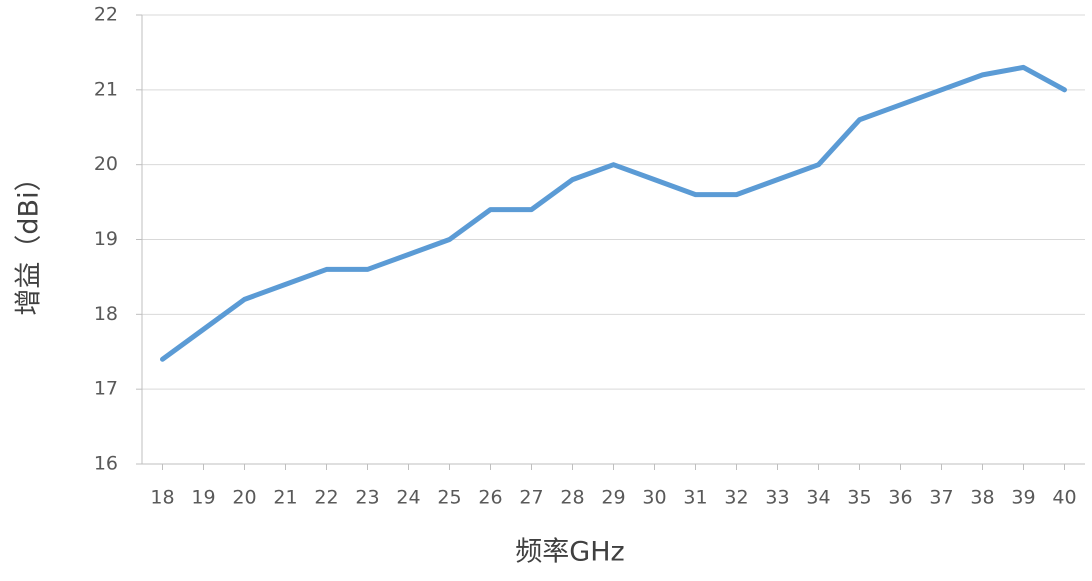 This screenshot has height=581, width=1092. Describe the element at coordinates (106, 89) in the screenshot. I see `y-tick-label: 21` at that location.